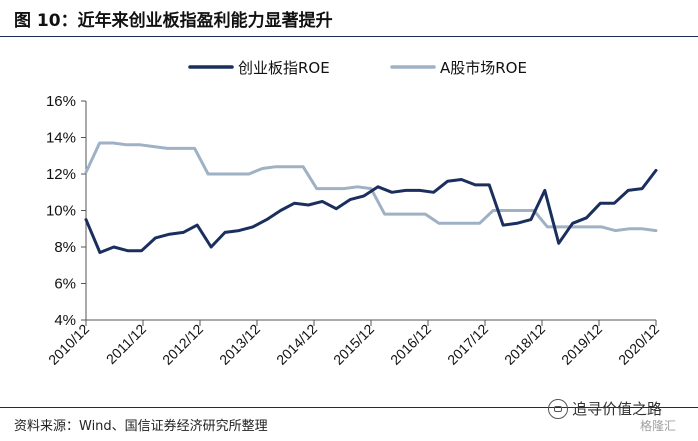  What do you see at coordinates (65, 320) in the screenshot?
I see `y-tick-label: 4%` at bounding box center [65, 320].